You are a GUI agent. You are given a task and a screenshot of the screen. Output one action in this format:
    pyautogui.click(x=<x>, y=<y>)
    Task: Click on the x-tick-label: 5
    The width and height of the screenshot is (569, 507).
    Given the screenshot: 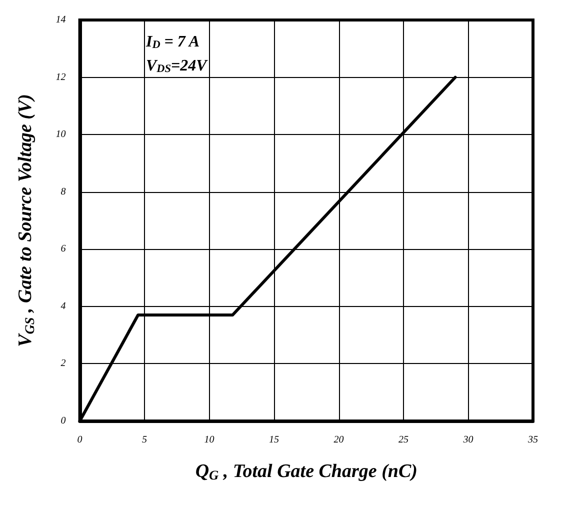 What is the action you would take?
    pyautogui.click(x=145, y=440)
    